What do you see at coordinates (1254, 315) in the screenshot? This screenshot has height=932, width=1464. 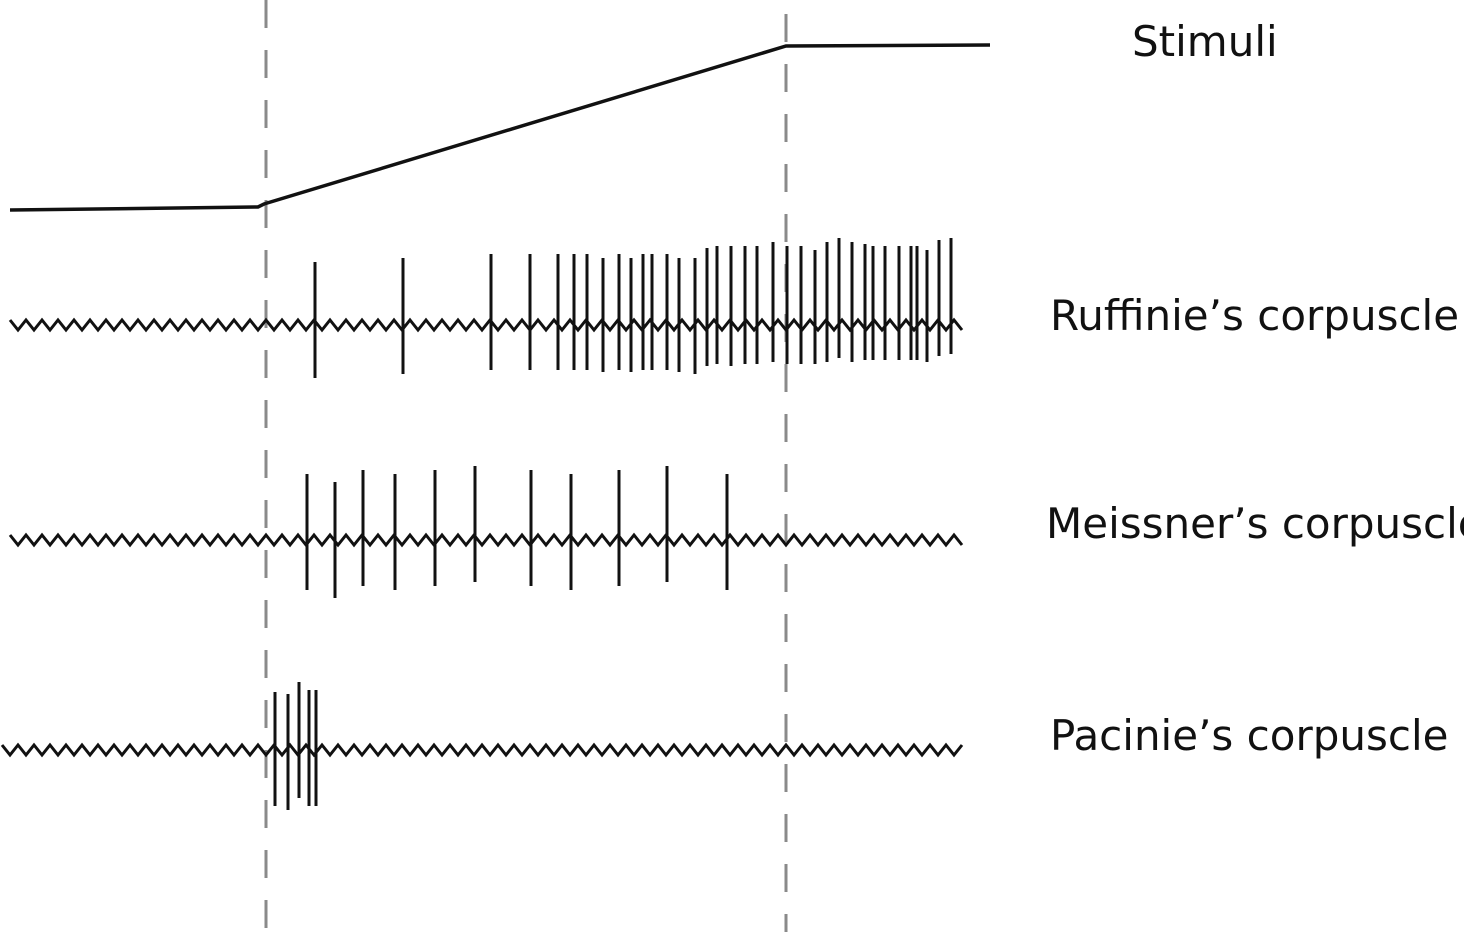 I see `ruffini-label: Ruffinie’s corpuscle` at bounding box center [1254, 315].